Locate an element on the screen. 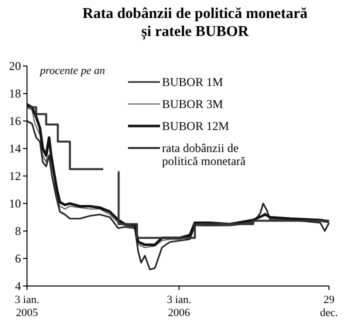 The height and width of the screenshot is (327, 348). chart-title: Rata dobânzii de politică monetară și ratele BUBOR is located at coordinates (195, 23).